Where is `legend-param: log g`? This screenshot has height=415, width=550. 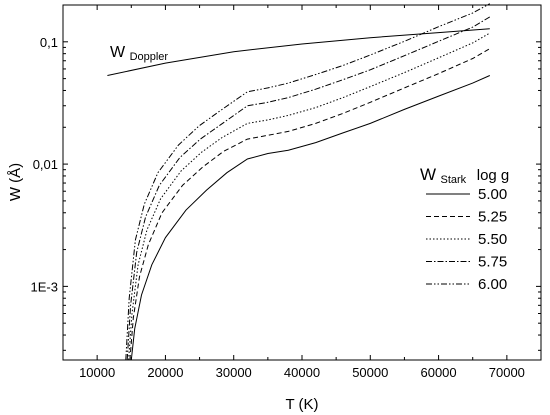
legend-param: log g is located at coordinates (493, 175).